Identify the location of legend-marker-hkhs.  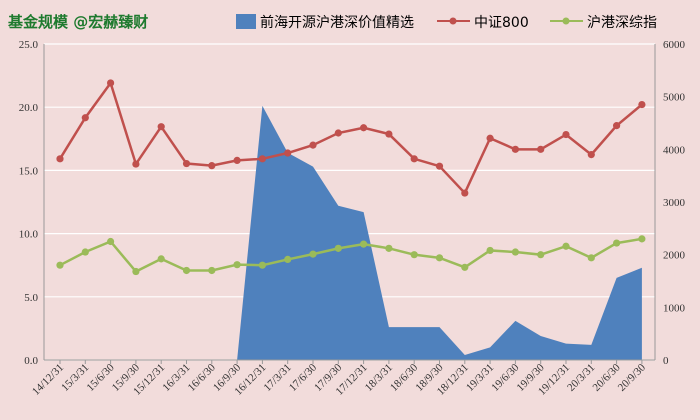
(566, 21).